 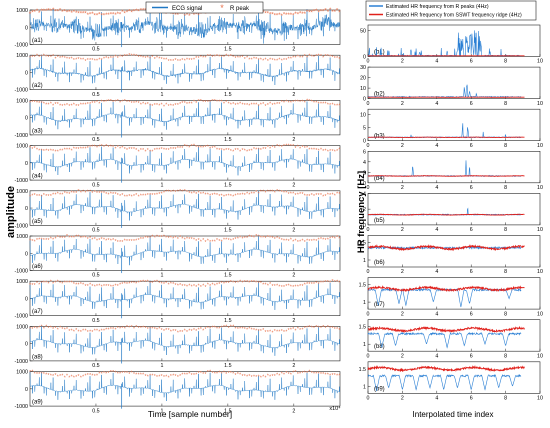 What do you see at coordinates (454, 40) in the screenshot?
I see `hr-panel-frame` at bounding box center [454, 40].